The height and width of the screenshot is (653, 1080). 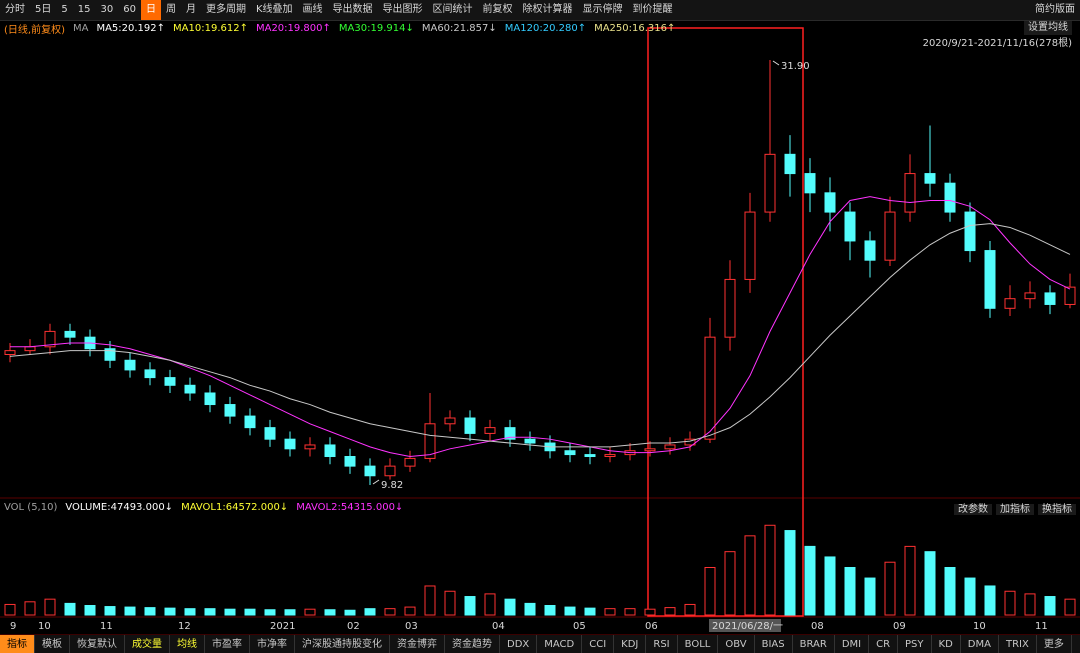 What do you see at coordinates (225, 9) in the screenshot?
I see `toolbar-item: 更多周期` at bounding box center [225, 9].